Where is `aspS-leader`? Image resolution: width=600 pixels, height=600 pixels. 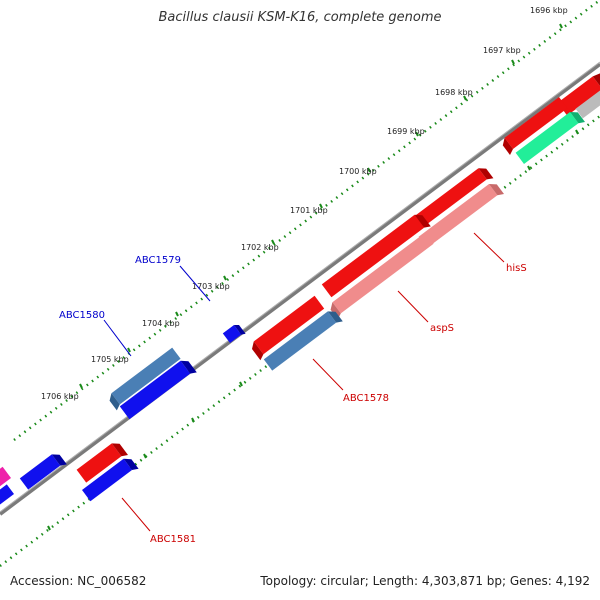 aspS-leader is located at coordinates (413, 306).